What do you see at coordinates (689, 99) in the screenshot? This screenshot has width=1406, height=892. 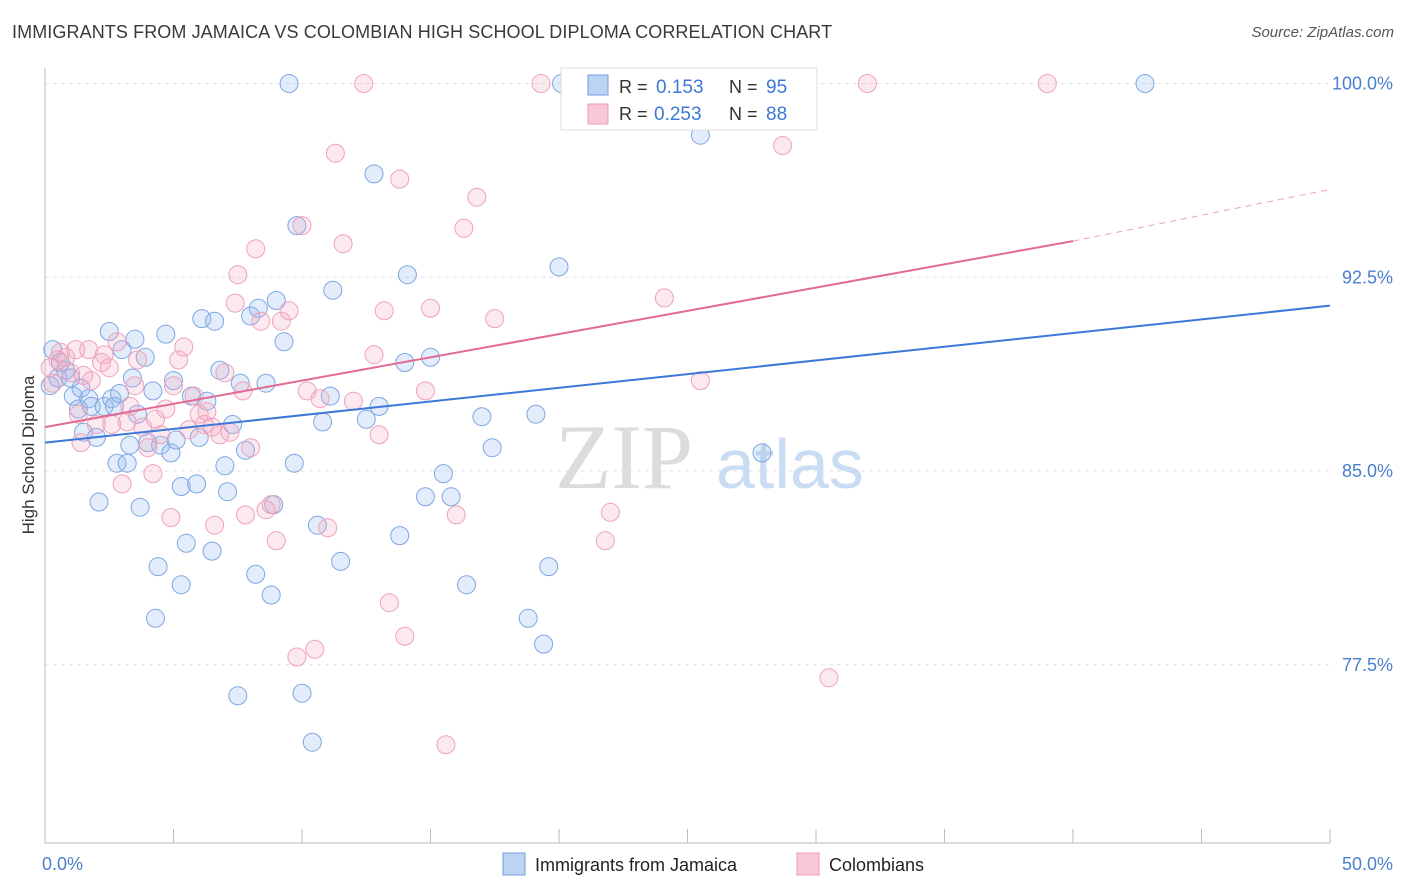 I see `stats-legend-box: R = 0.153 N = 95 R = 0.253 N = 88` at bounding box center [689, 99].